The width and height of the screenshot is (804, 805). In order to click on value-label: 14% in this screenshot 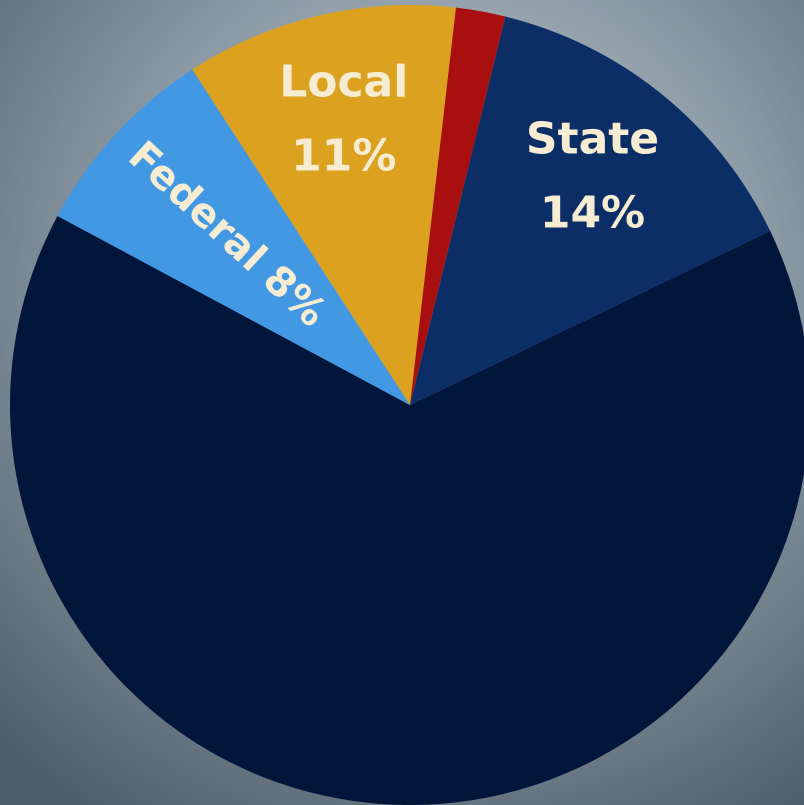, I will do `click(592, 213)`.